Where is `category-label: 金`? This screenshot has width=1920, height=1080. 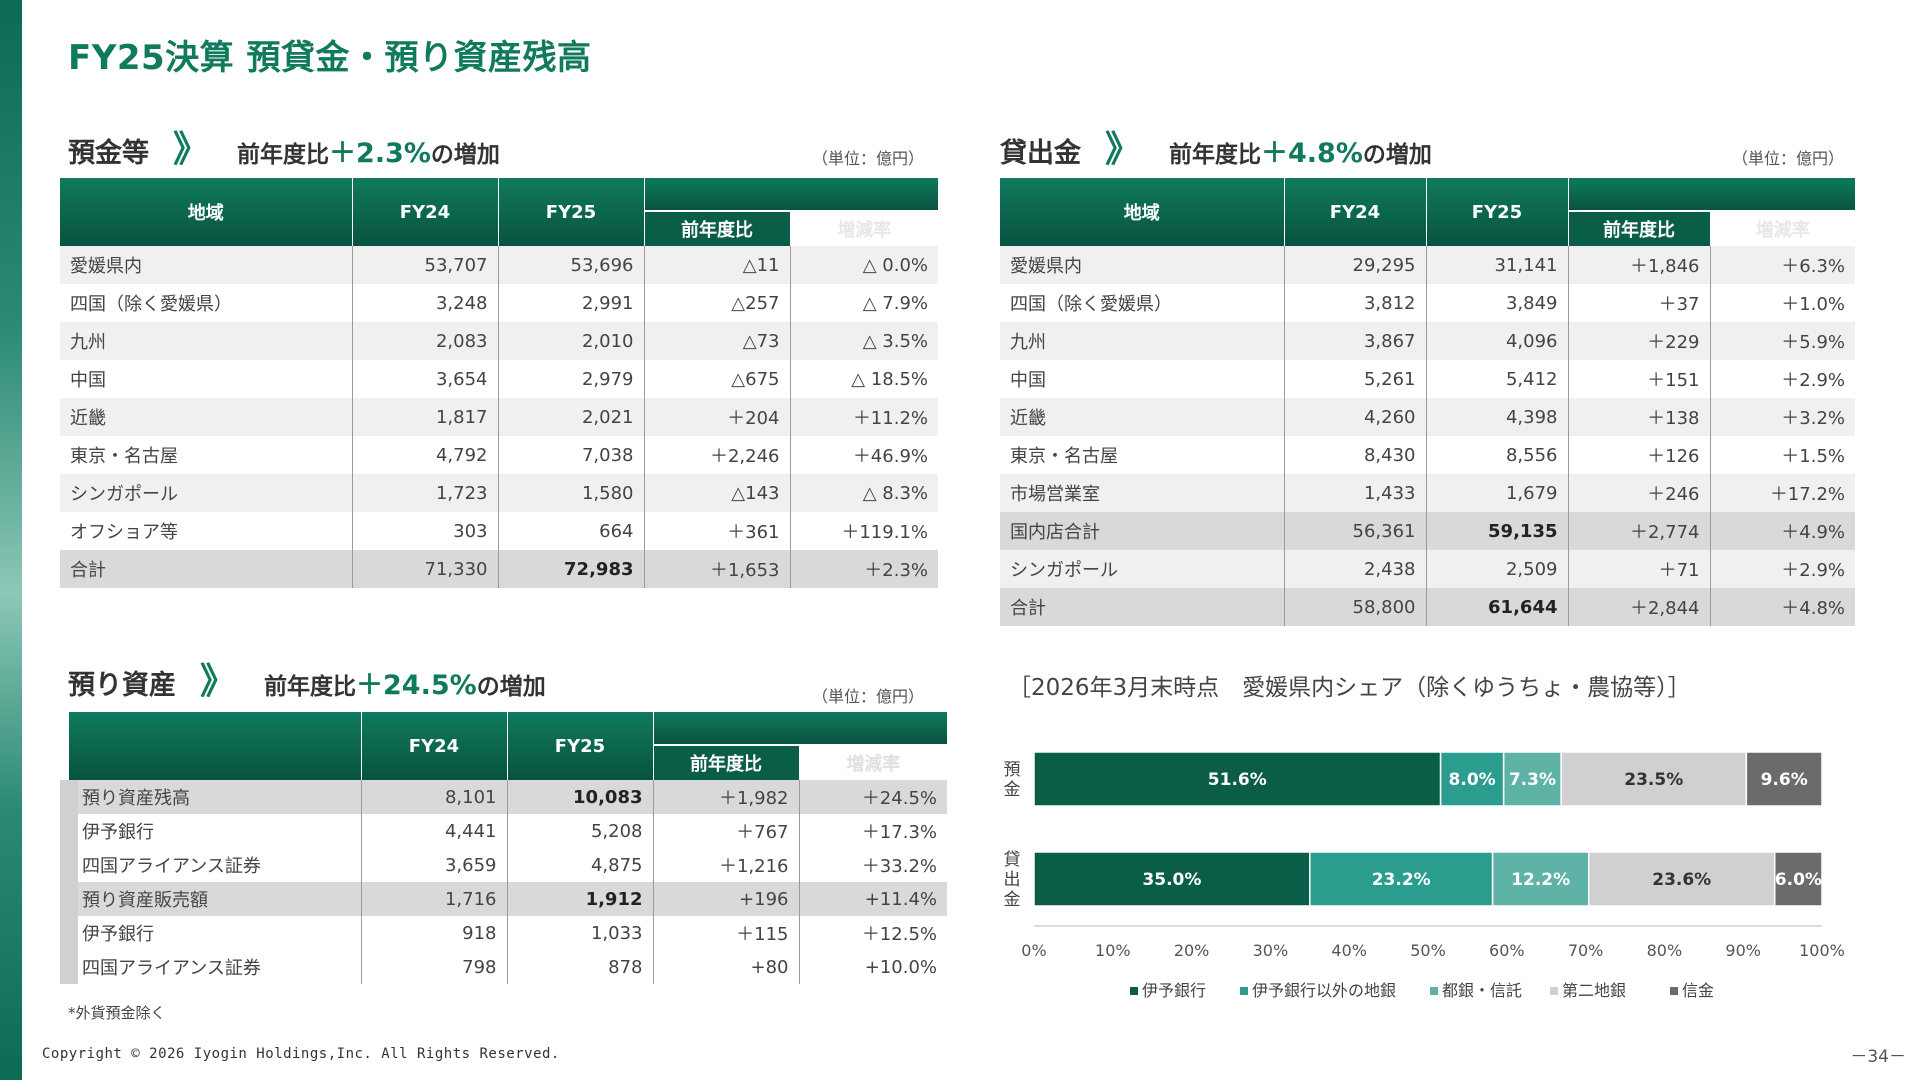
category-label: 金 is located at coordinates (1012, 790).